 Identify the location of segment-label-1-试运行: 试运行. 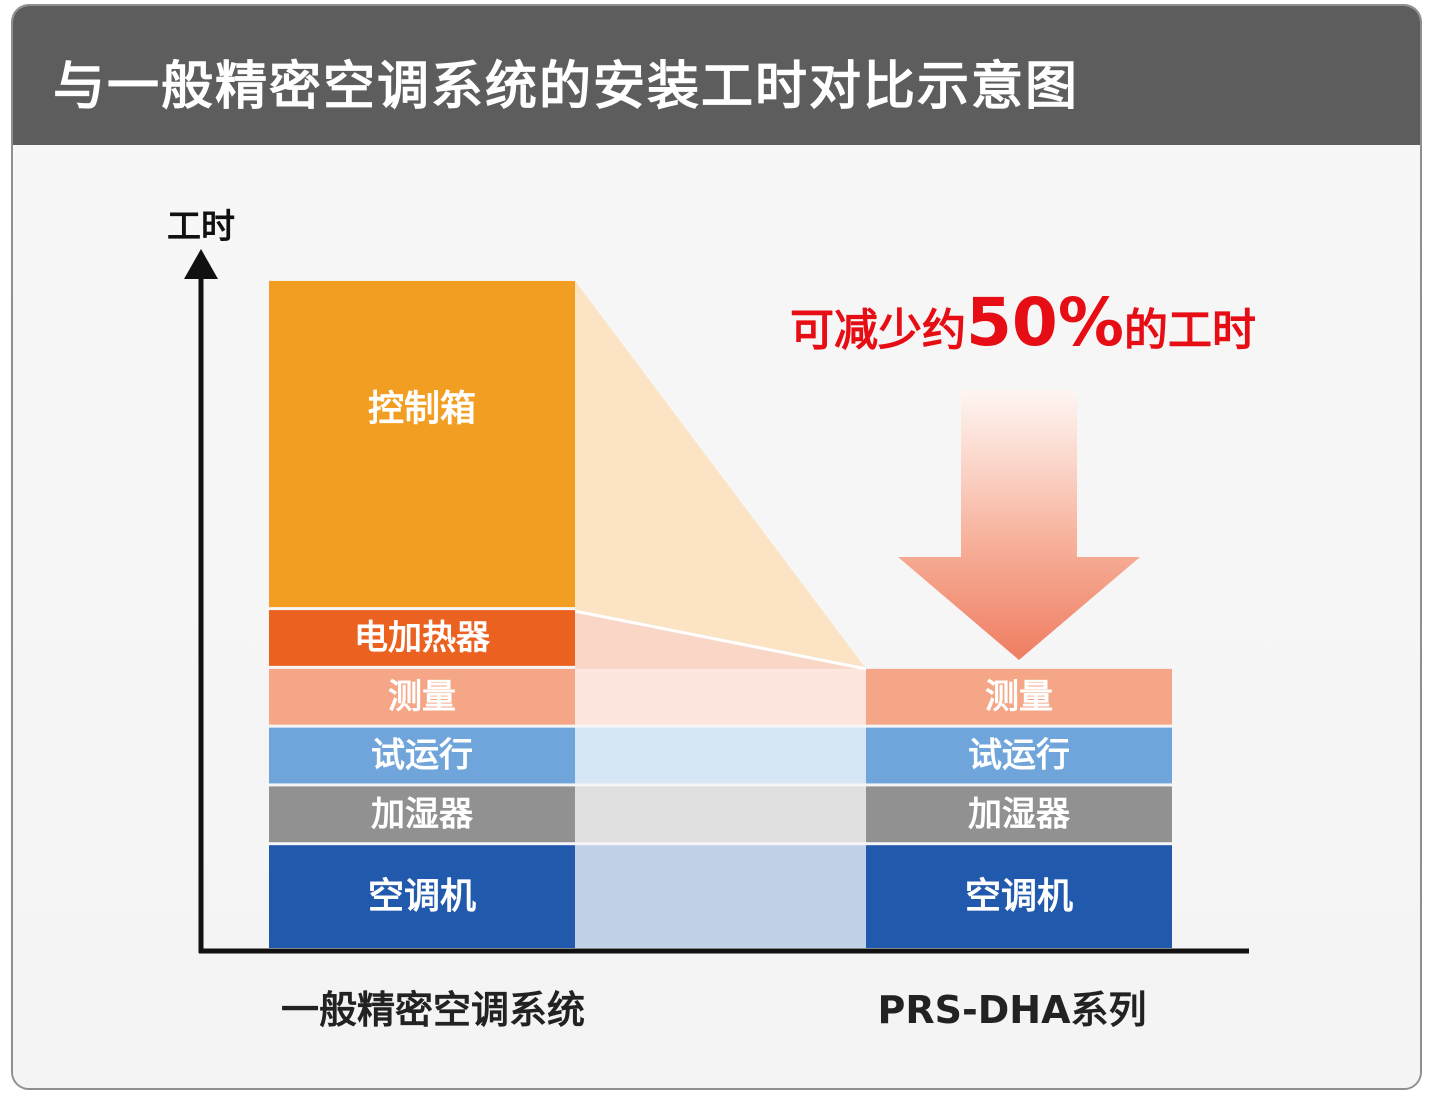
(422, 756).